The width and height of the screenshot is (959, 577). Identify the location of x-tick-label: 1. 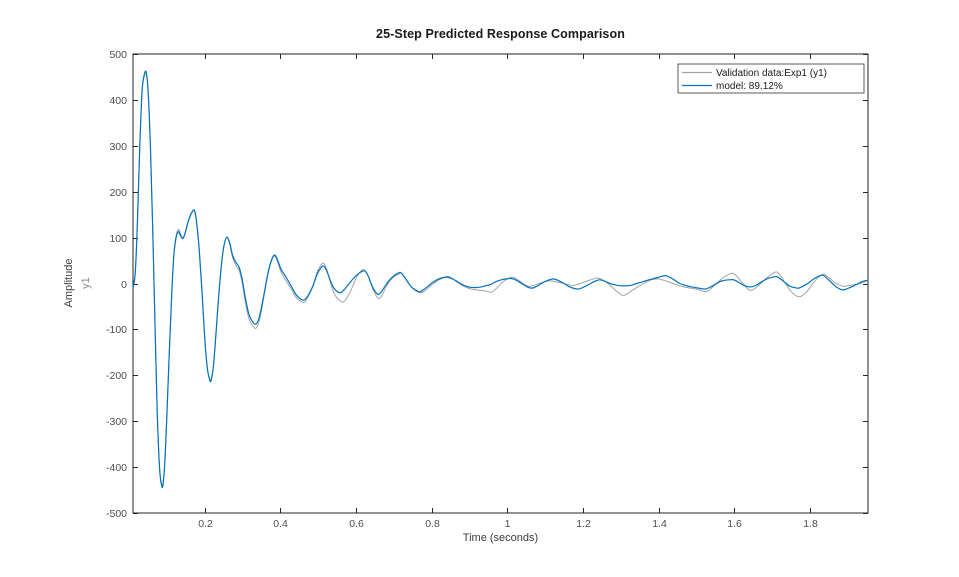
(508, 524).